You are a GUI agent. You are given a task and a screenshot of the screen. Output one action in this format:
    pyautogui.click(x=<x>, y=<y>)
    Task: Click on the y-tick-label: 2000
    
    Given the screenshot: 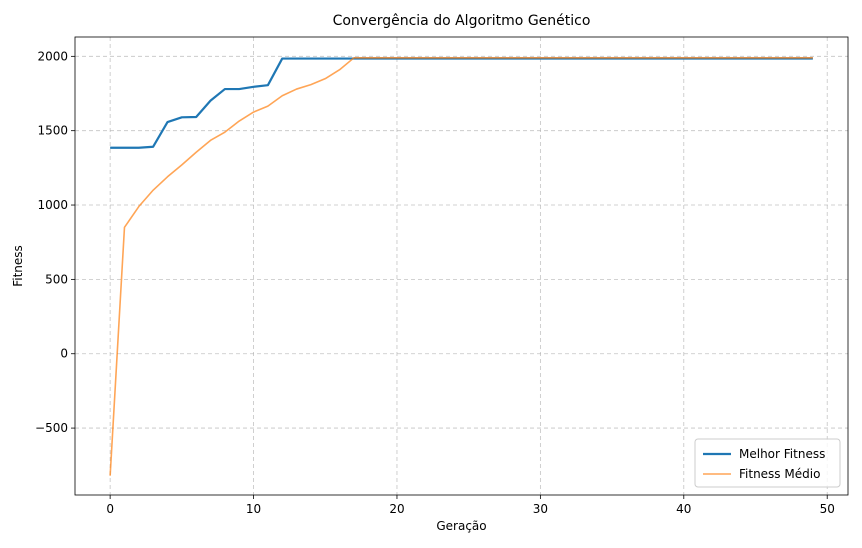 What is the action you would take?
    pyautogui.click(x=52, y=56)
    